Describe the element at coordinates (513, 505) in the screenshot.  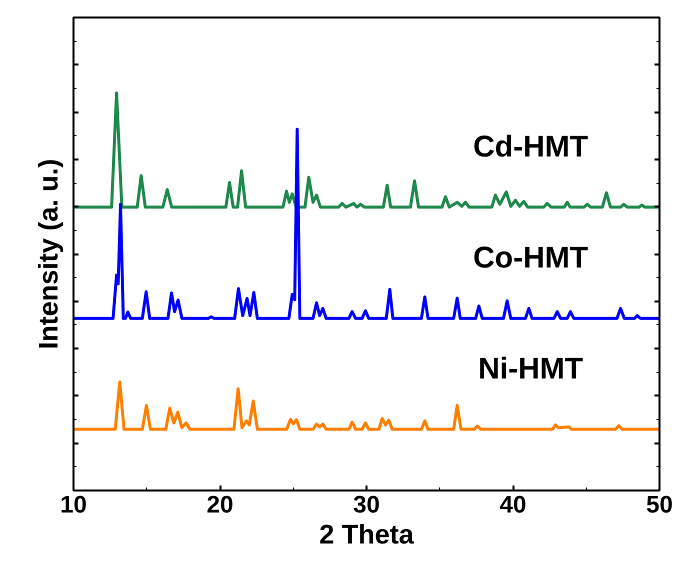
I see `x-tick-label: 40` at that location.